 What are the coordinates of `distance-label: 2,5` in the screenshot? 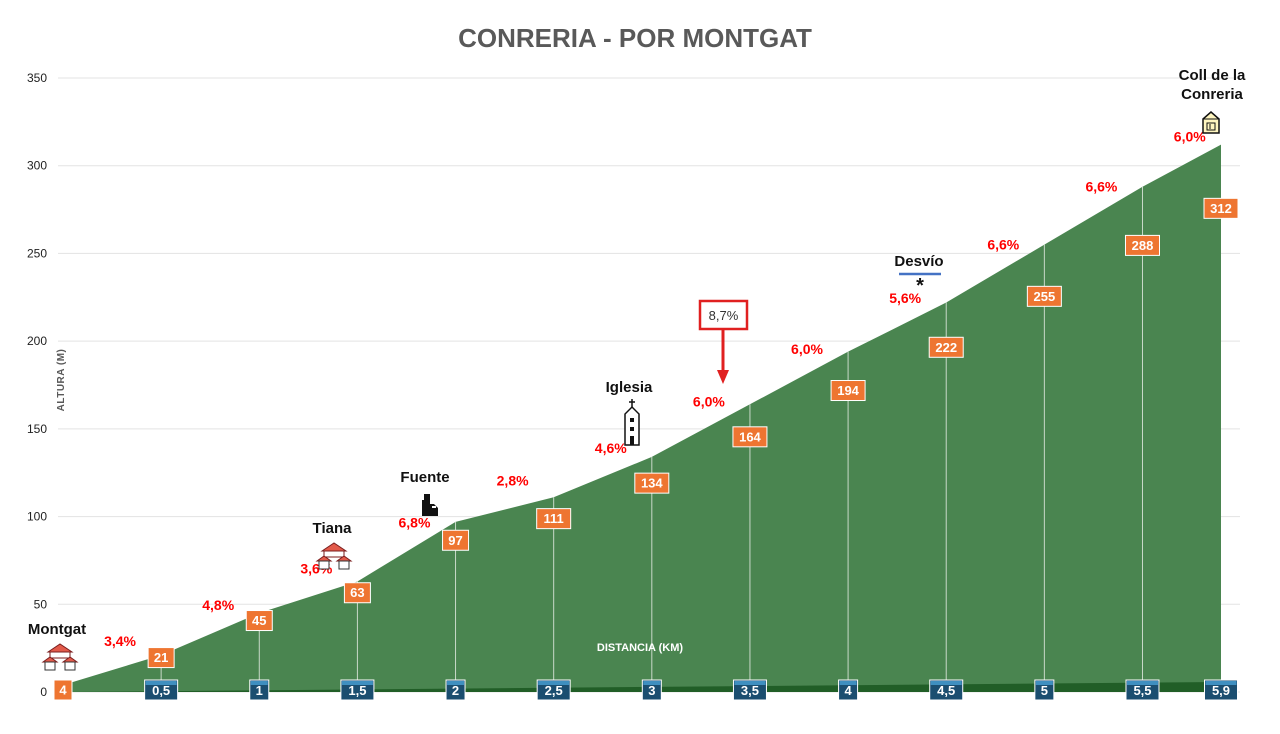 It's located at (554, 690).